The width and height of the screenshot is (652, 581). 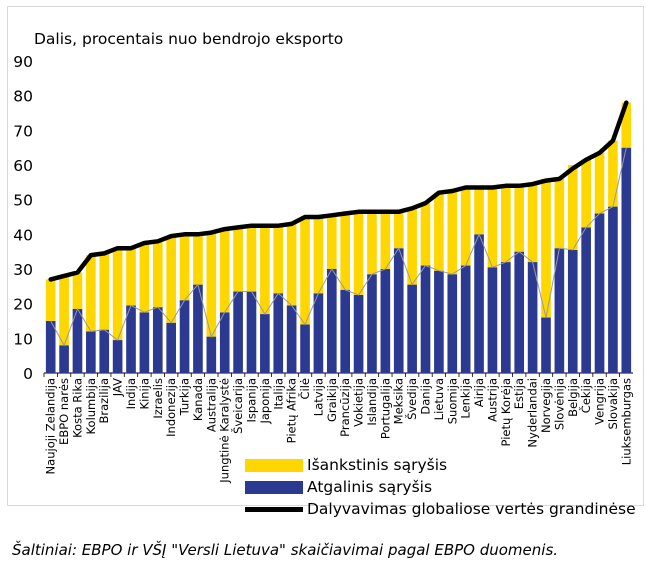 I want to click on legend-label-backward: Atgalinis sąryšis, so click(x=370, y=487).